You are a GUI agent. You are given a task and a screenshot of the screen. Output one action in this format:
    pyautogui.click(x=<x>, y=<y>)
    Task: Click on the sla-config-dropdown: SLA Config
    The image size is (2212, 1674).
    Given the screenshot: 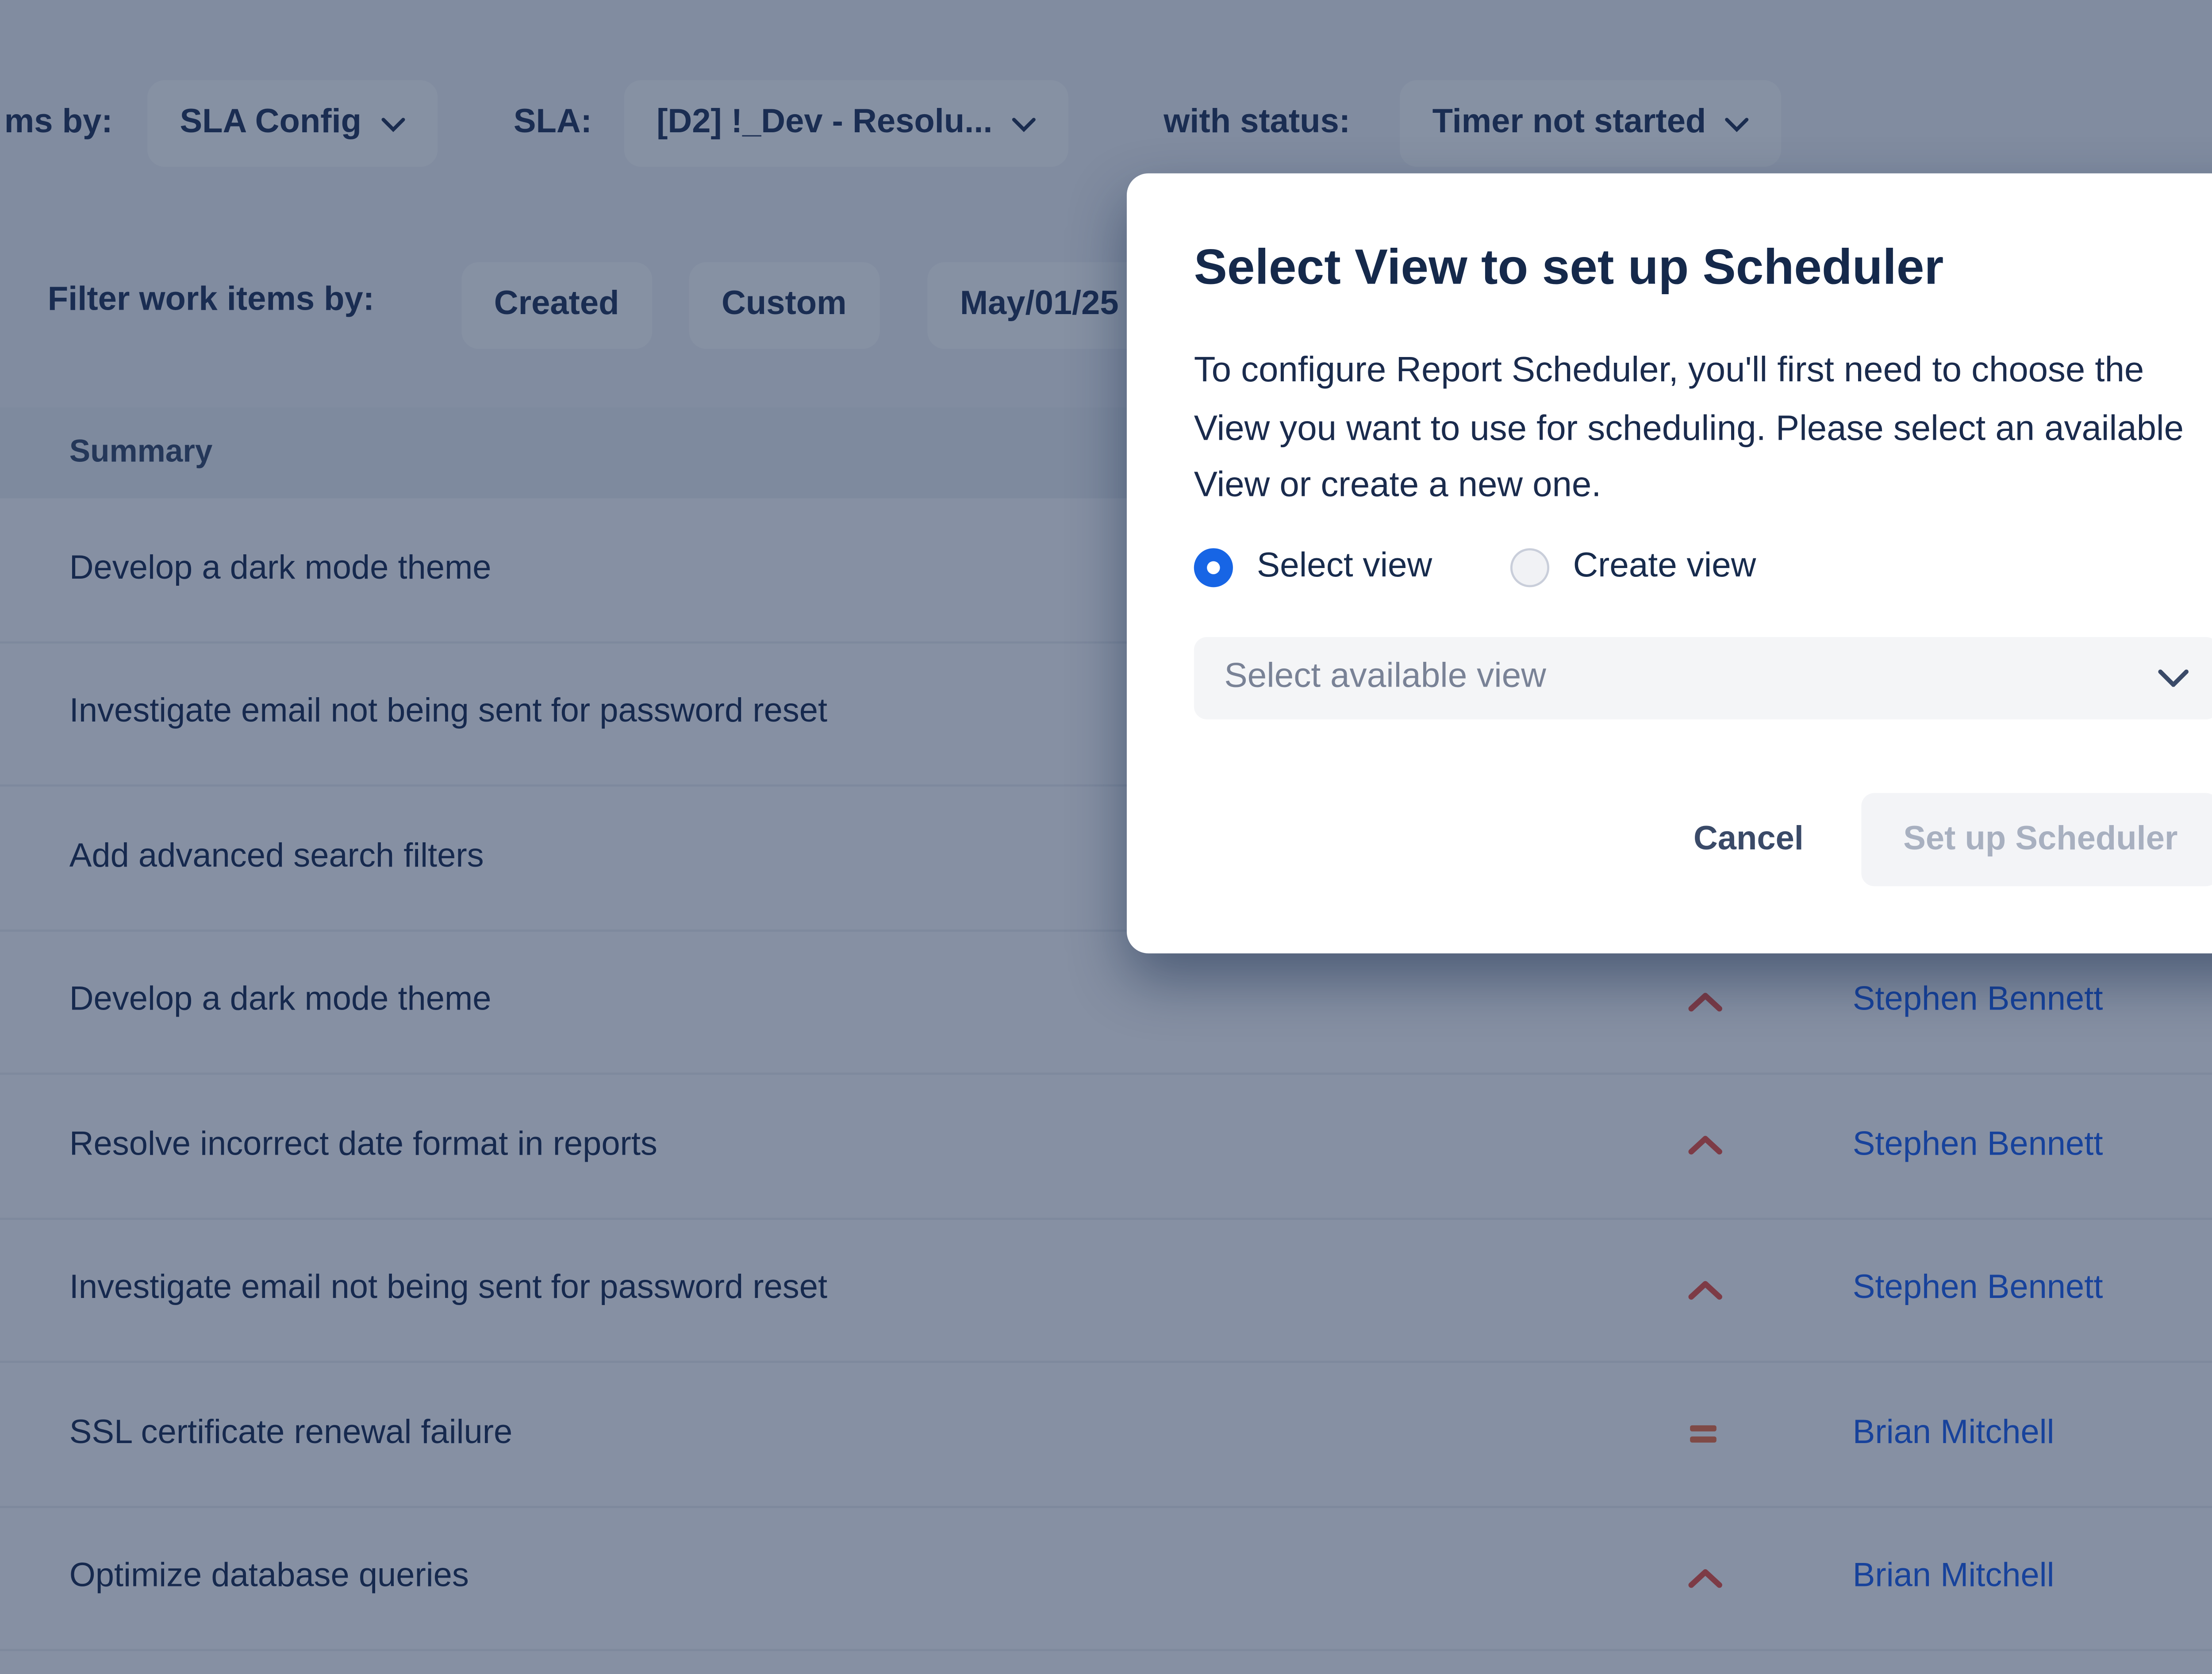 What is the action you would take?
    pyautogui.click(x=292, y=123)
    